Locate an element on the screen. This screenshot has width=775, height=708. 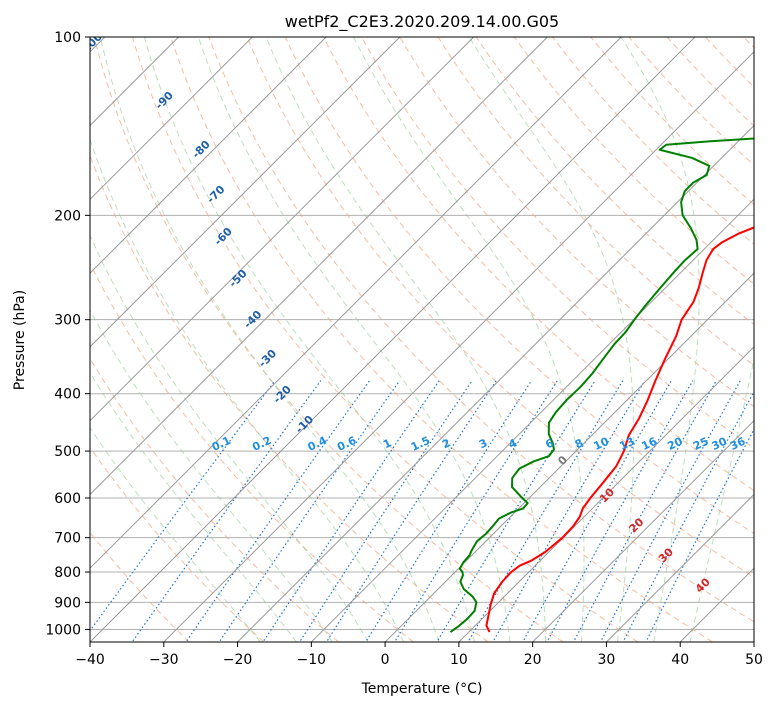
mixing-ratio-label: 4 is located at coordinates (513, 443).